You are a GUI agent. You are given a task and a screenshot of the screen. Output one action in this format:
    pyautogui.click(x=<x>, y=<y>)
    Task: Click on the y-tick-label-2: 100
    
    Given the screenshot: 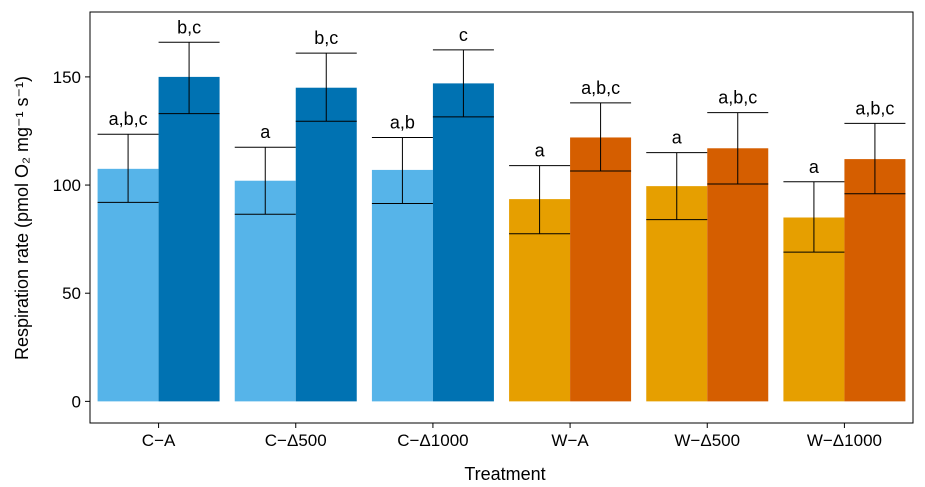 What is the action you would take?
    pyautogui.click(x=67, y=185)
    